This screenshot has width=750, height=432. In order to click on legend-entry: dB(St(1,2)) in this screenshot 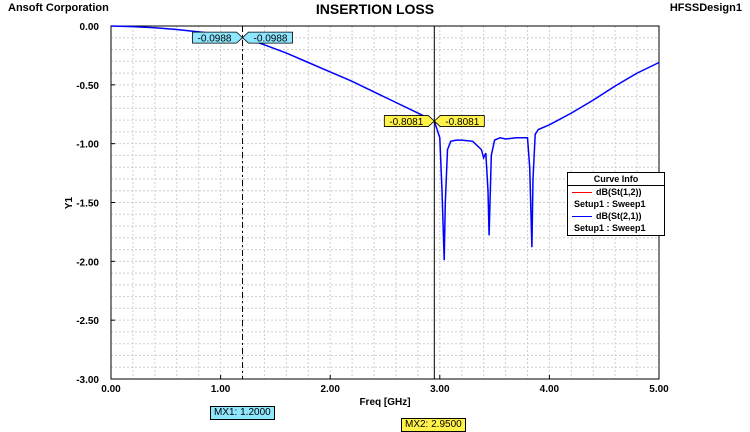, I will do `click(616, 192)`.